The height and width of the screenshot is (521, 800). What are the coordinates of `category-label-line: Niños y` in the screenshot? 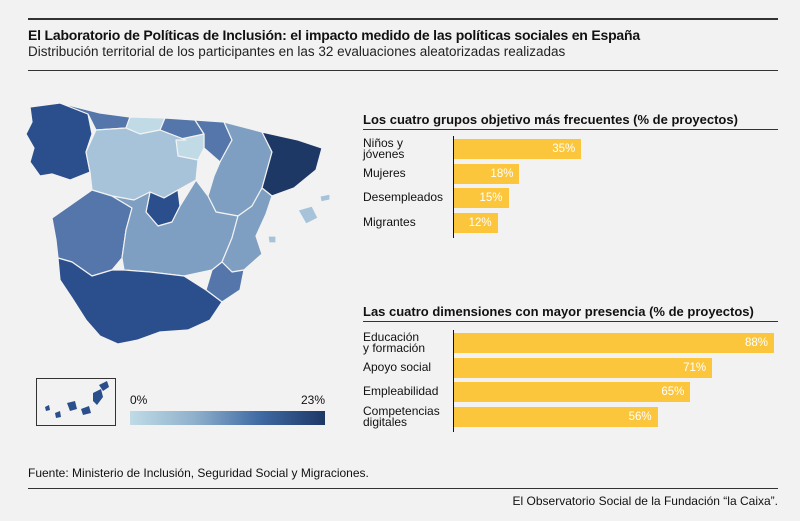 It's located at (383, 143).